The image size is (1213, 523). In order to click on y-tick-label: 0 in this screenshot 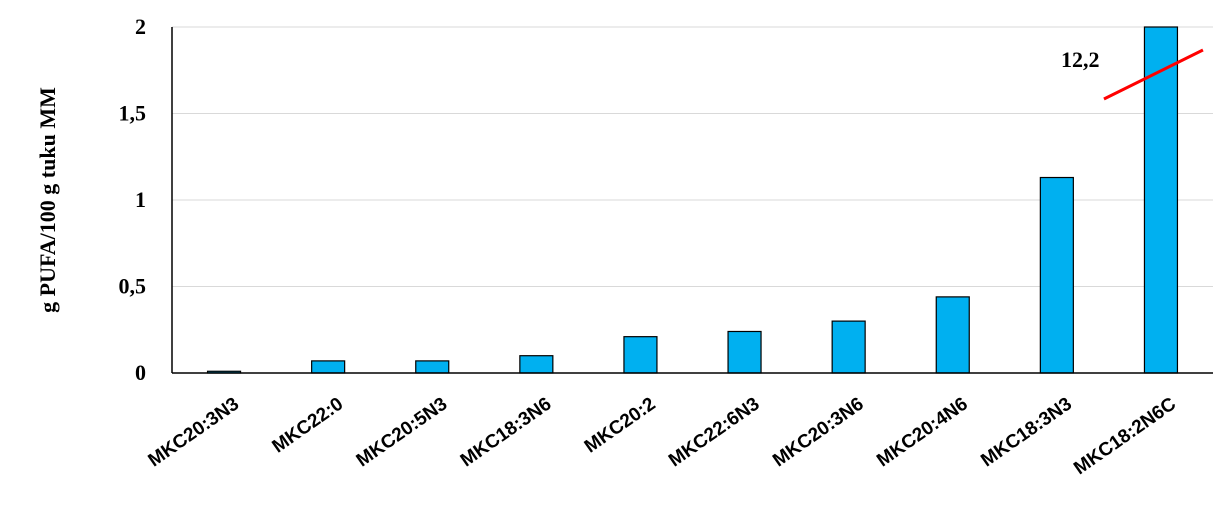, I will do `click(140, 372)`.